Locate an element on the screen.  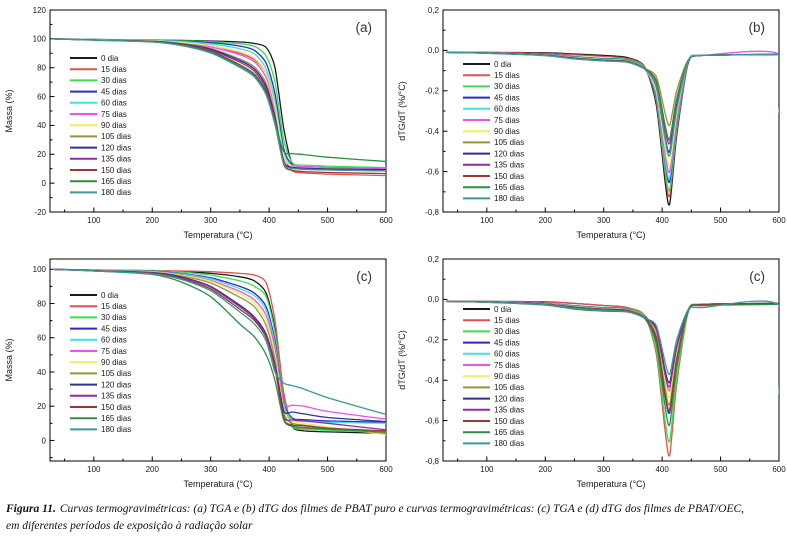
y-tick-label: 0,0 is located at coordinates (434, 50).